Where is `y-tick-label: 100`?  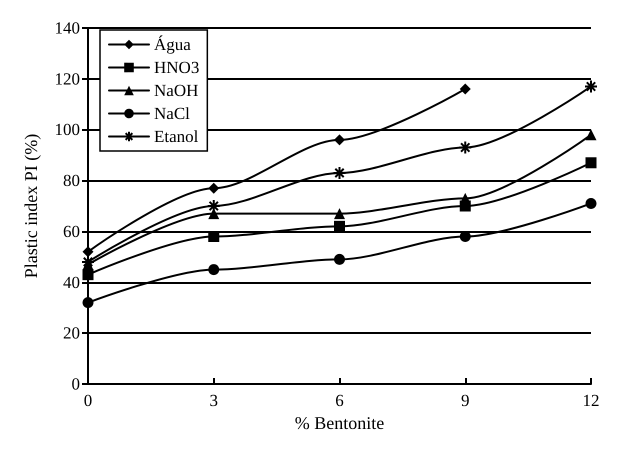 y-tick-label: 100 is located at coordinates (67, 130).